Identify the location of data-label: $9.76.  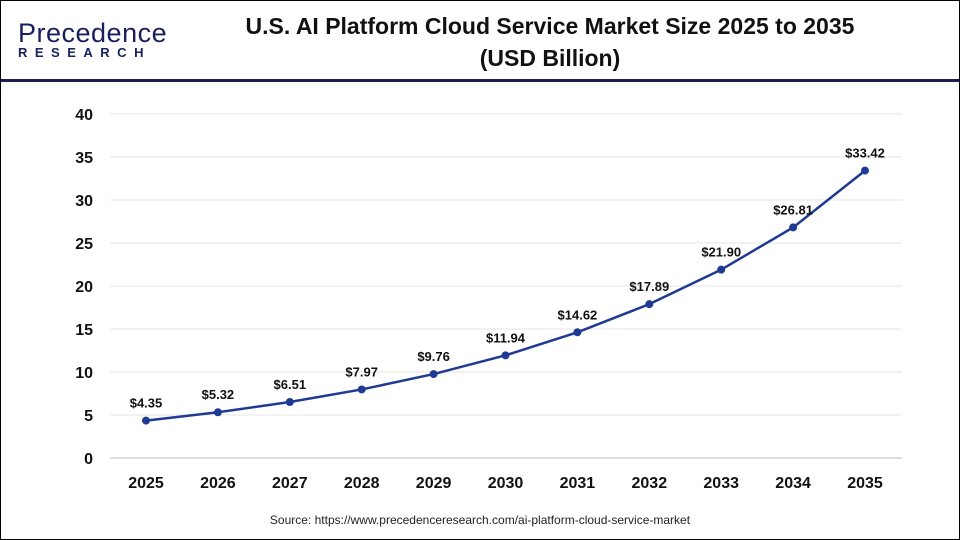
(433, 356).